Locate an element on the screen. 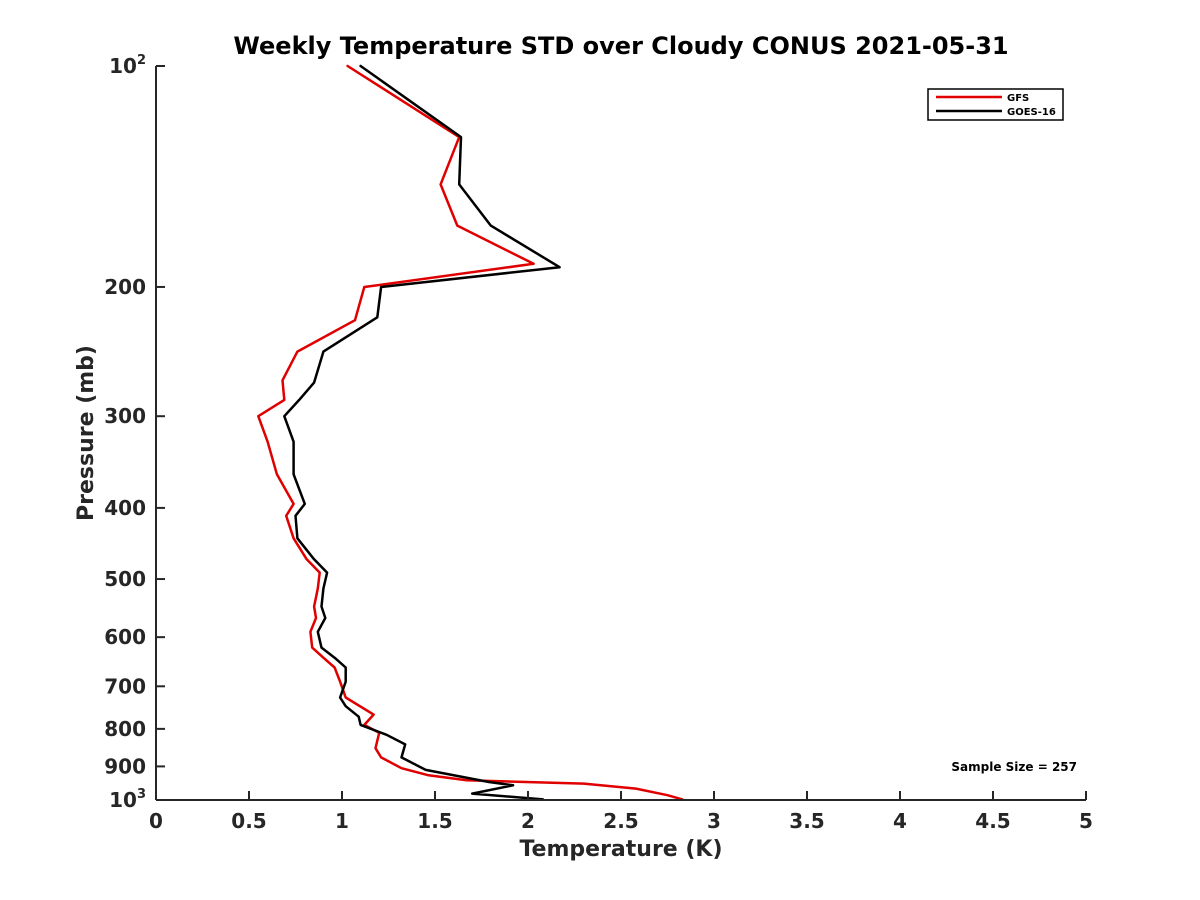 This screenshot has height=900, width=1200. x-tick-label: 5 is located at coordinates (1086, 821).